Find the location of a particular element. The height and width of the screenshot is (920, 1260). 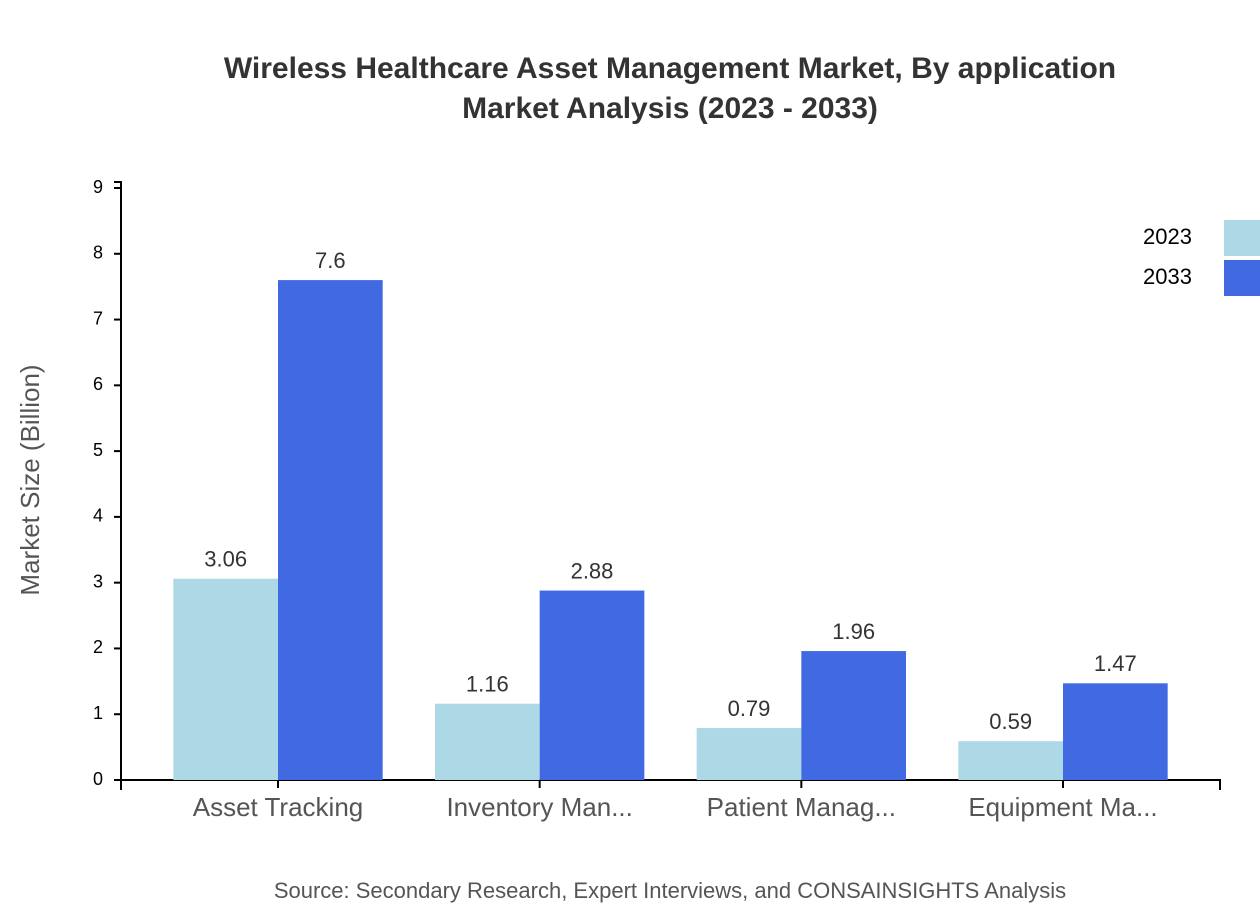

y-tick-label: 9 is located at coordinates (98, 187).